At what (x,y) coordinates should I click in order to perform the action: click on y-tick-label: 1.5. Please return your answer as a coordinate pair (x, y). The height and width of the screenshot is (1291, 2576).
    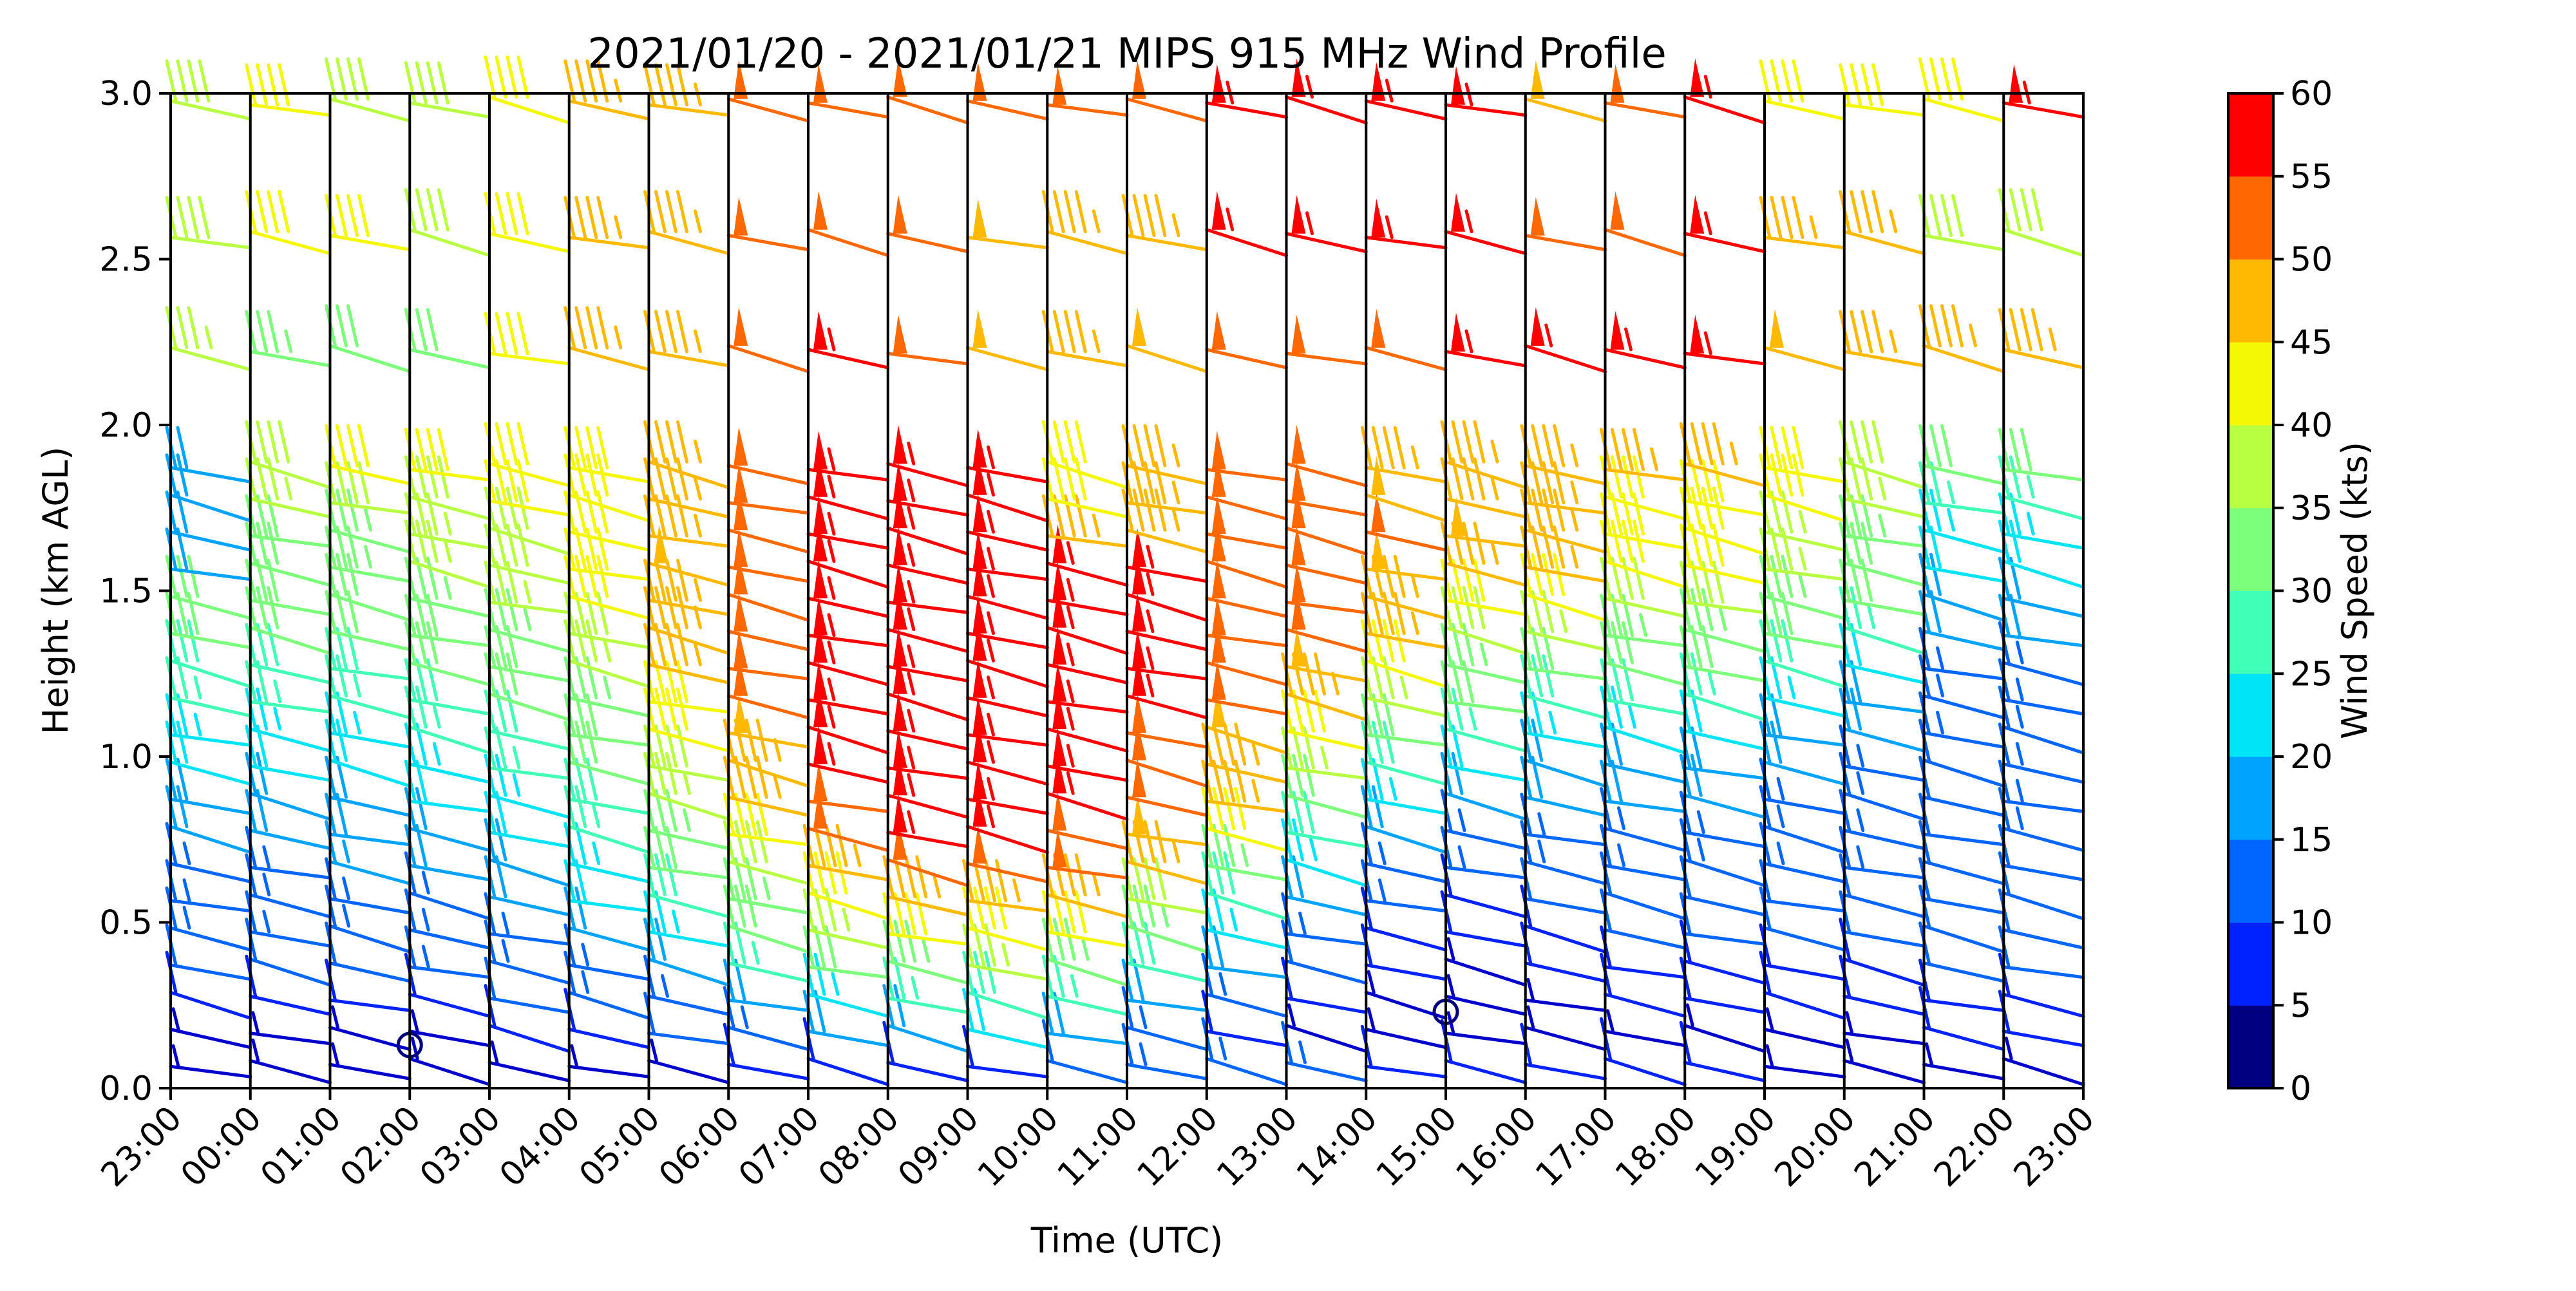
    Looking at the image, I should click on (126, 591).